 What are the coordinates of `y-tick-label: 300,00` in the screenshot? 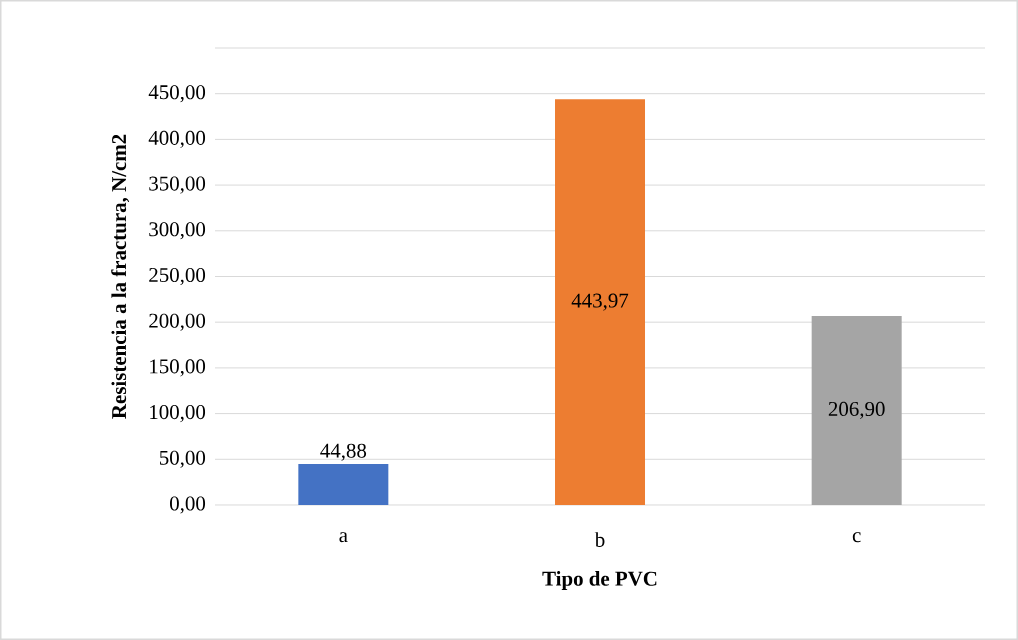 It's located at (177, 231).